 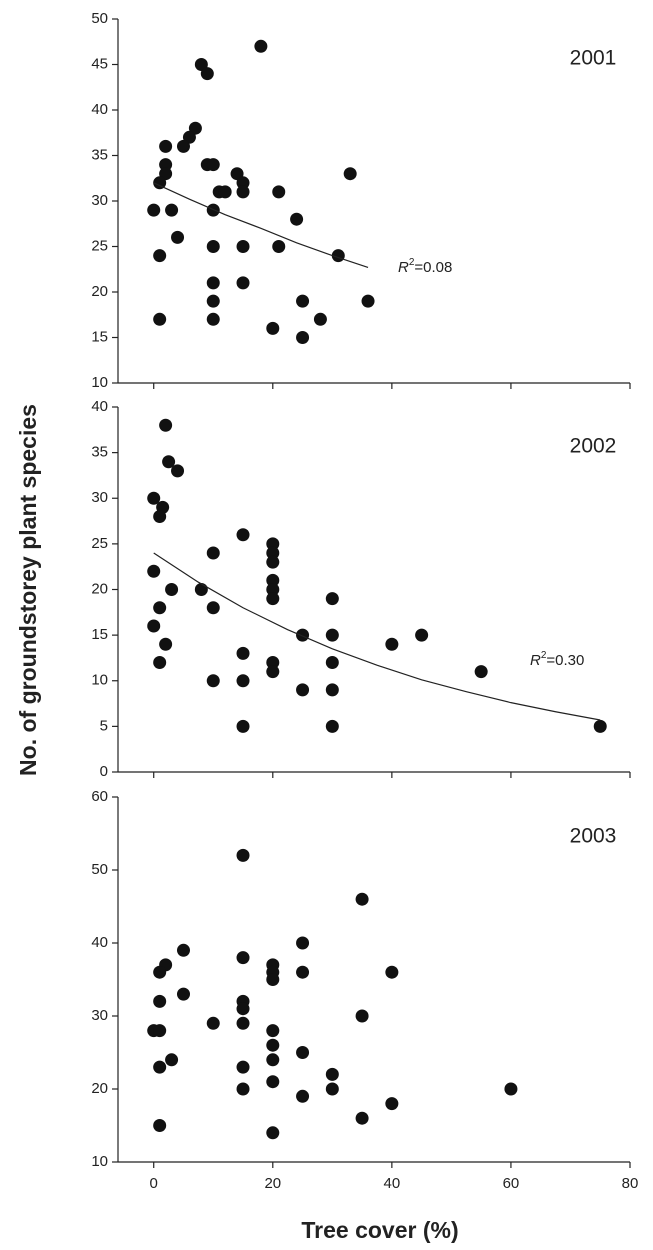 I want to click on y-tick-label: 45, so click(x=99, y=63).